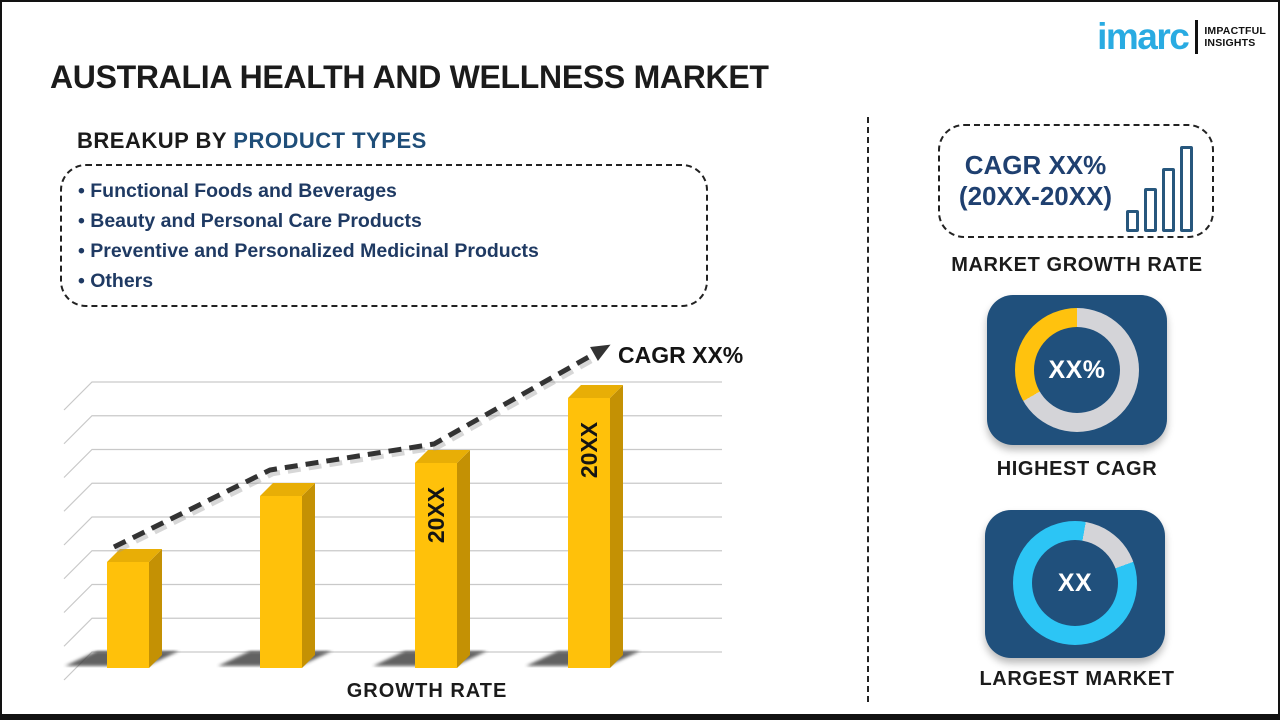 The image size is (1280, 720). I want to click on largest-market-value: XX, so click(1075, 582).